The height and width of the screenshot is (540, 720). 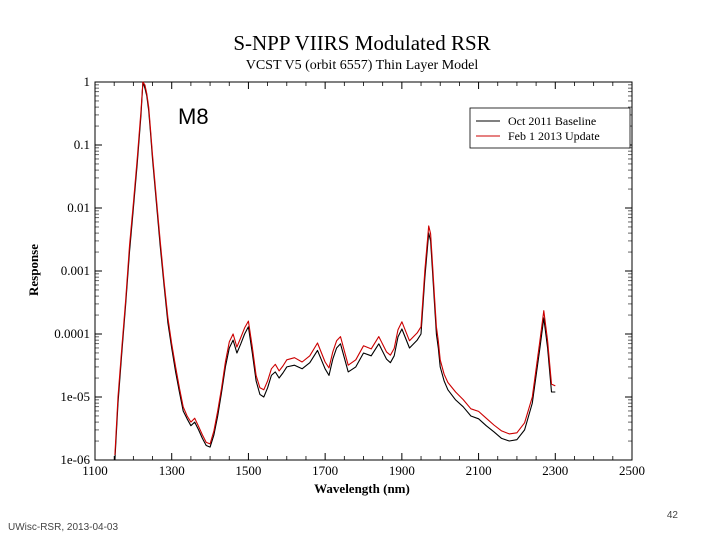 I want to click on legend-entry-update: Feb 1 2013 Update, so click(x=554, y=136).